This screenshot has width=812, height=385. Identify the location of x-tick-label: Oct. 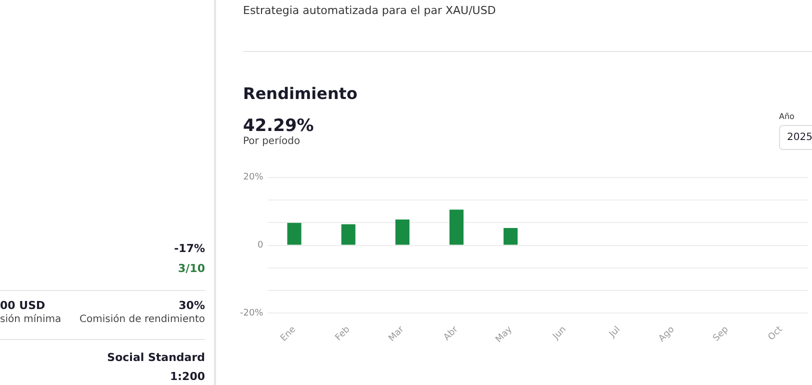
(776, 333).